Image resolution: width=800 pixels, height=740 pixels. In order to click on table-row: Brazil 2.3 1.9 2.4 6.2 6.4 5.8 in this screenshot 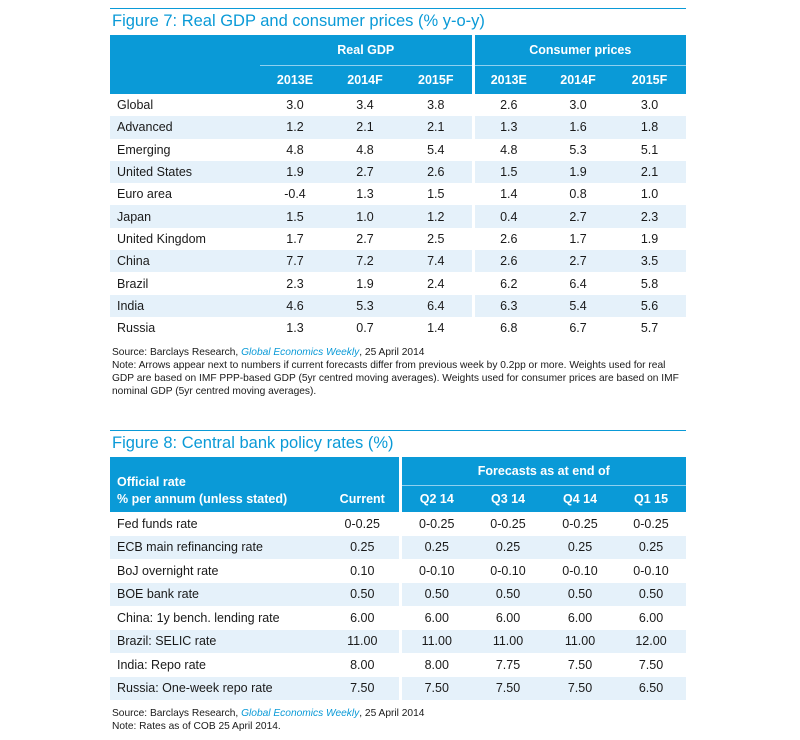, I will do `click(398, 283)`.